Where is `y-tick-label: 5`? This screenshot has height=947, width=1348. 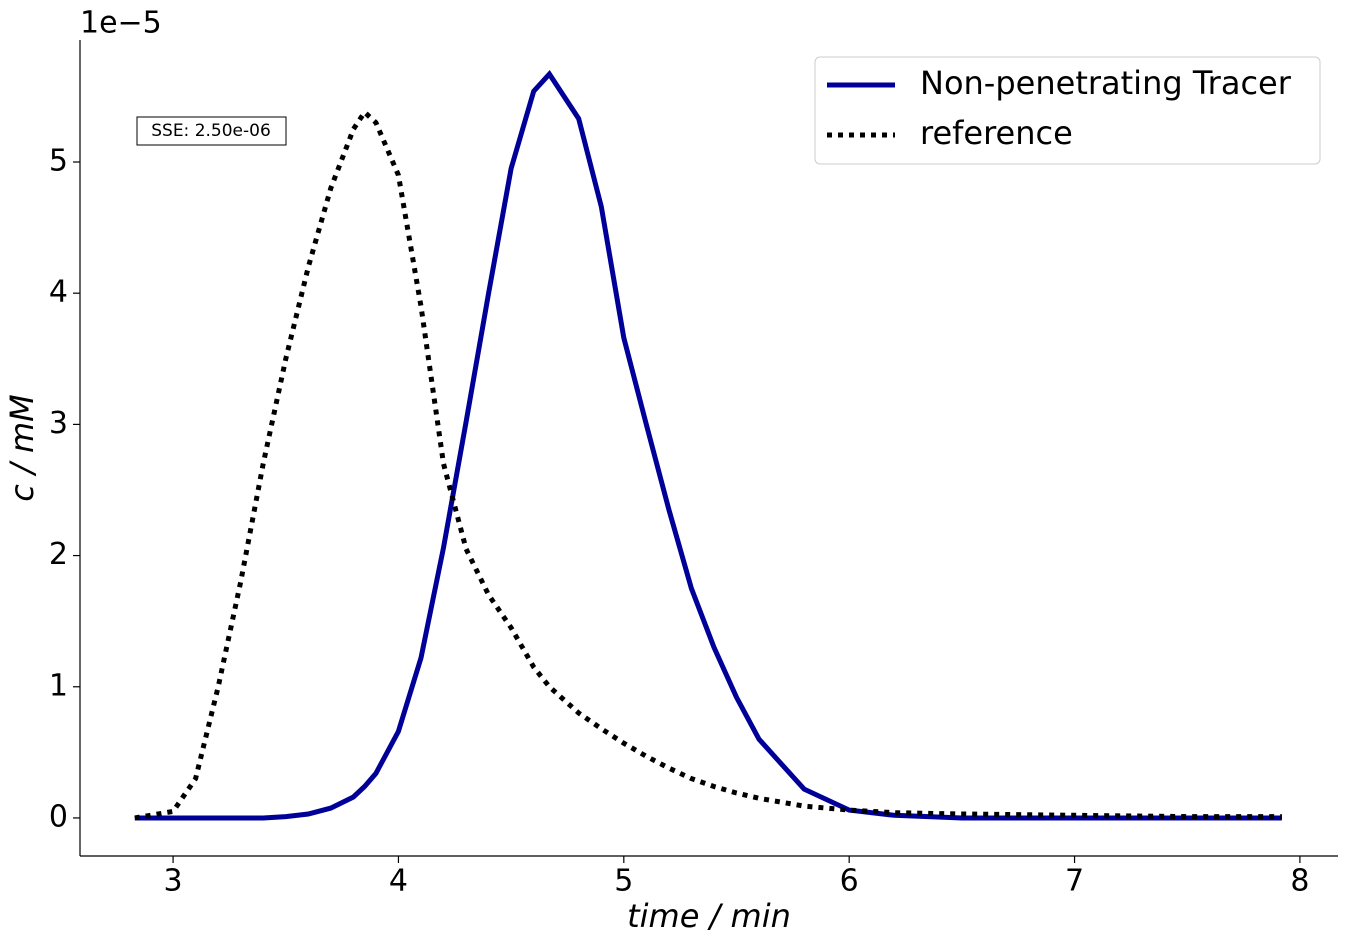
y-tick-label: 5 is located at coordinates (58, 161).